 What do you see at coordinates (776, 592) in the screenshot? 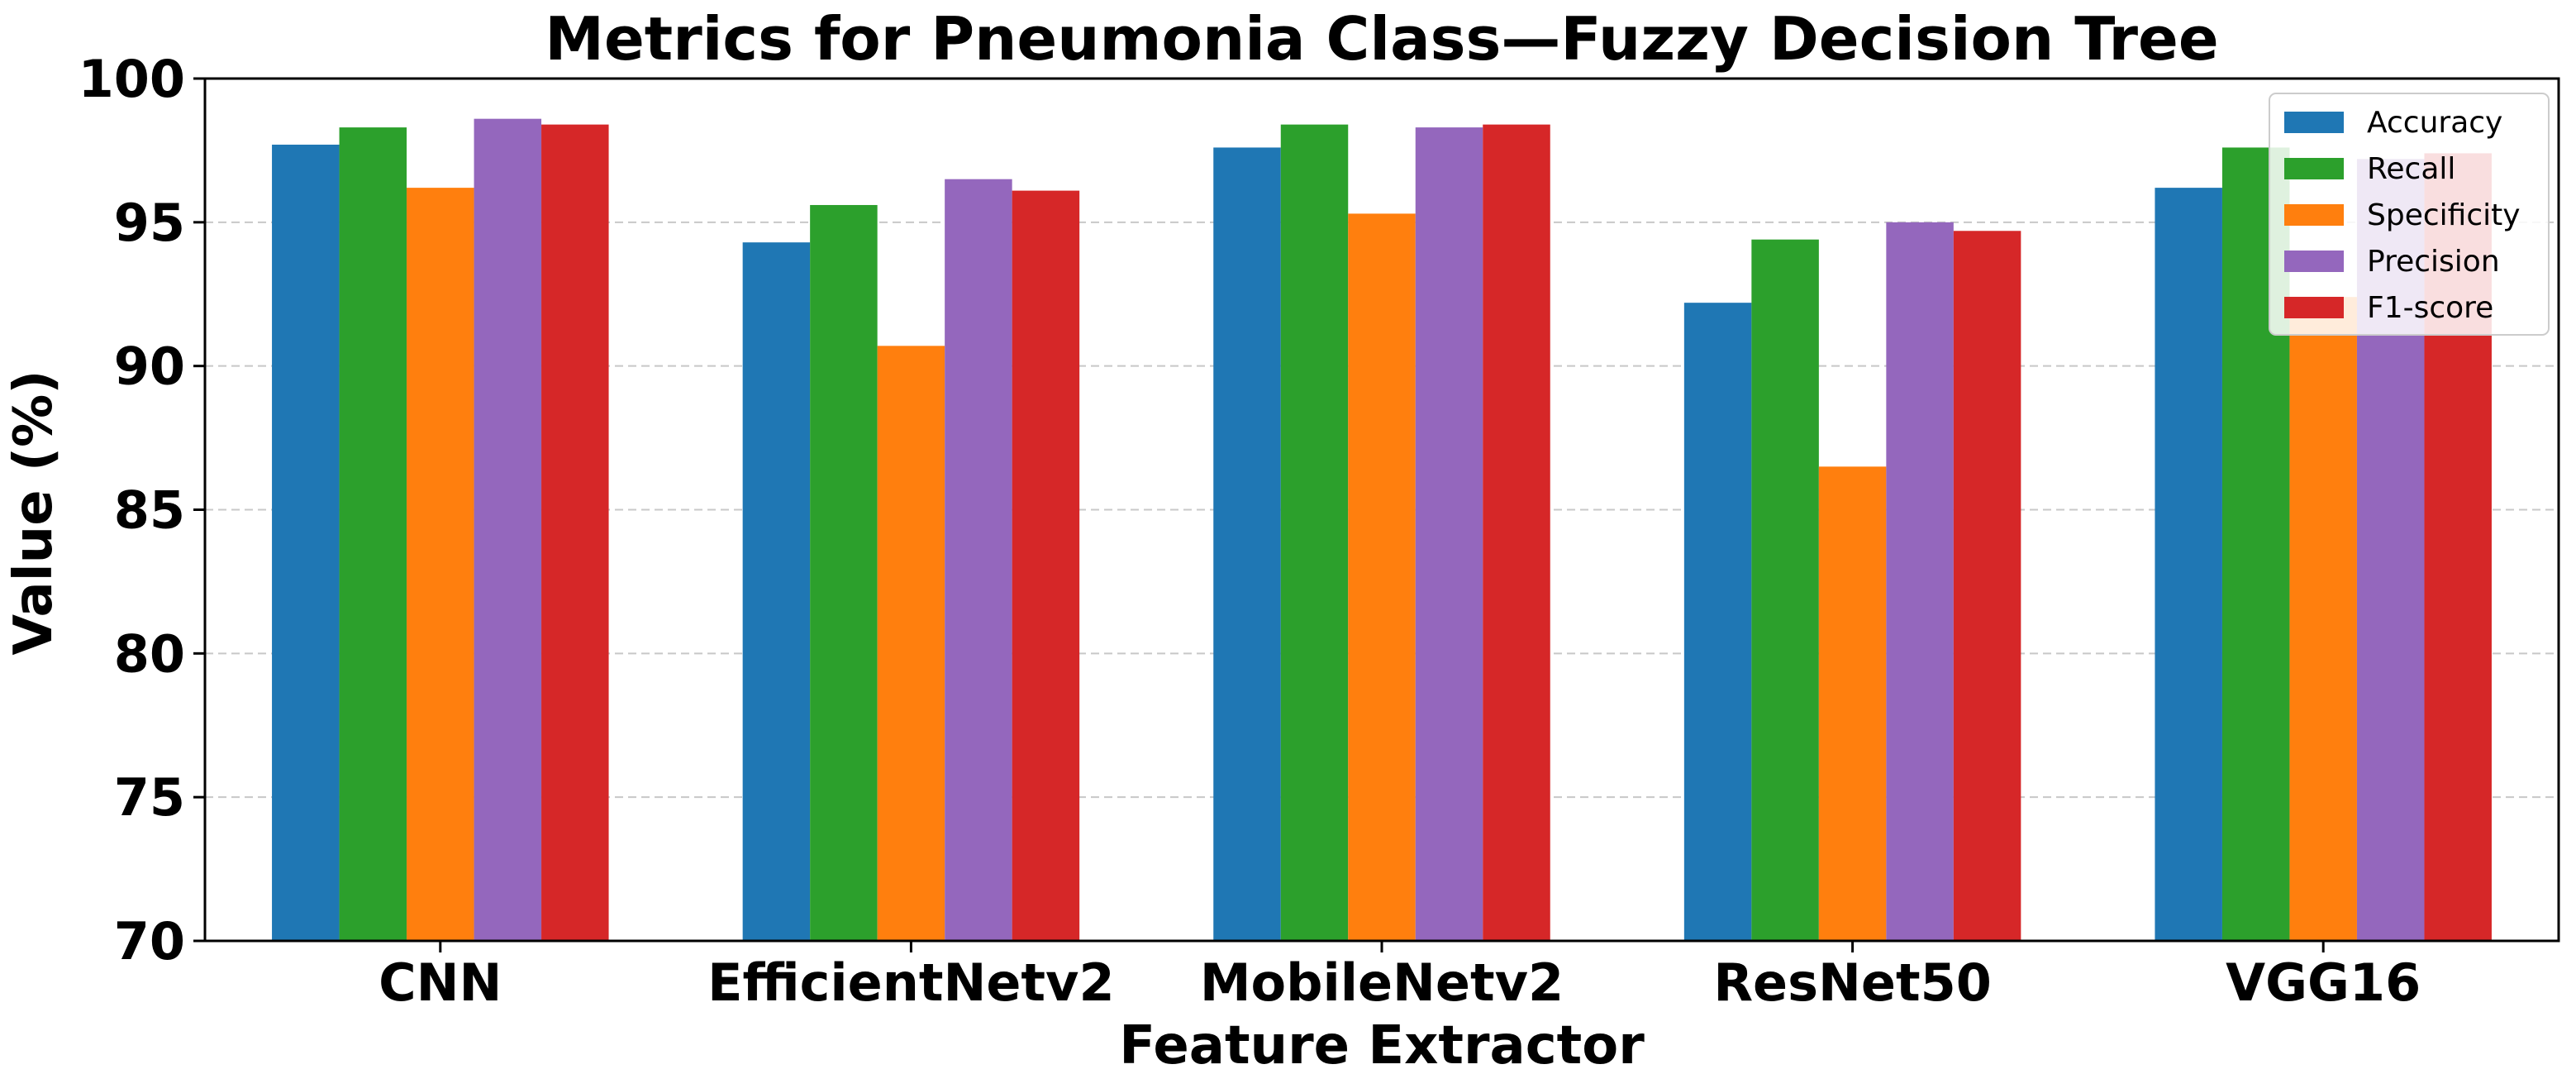
I see `bar-accuracy-efficientnetv2` at bounding box center [776, 592].